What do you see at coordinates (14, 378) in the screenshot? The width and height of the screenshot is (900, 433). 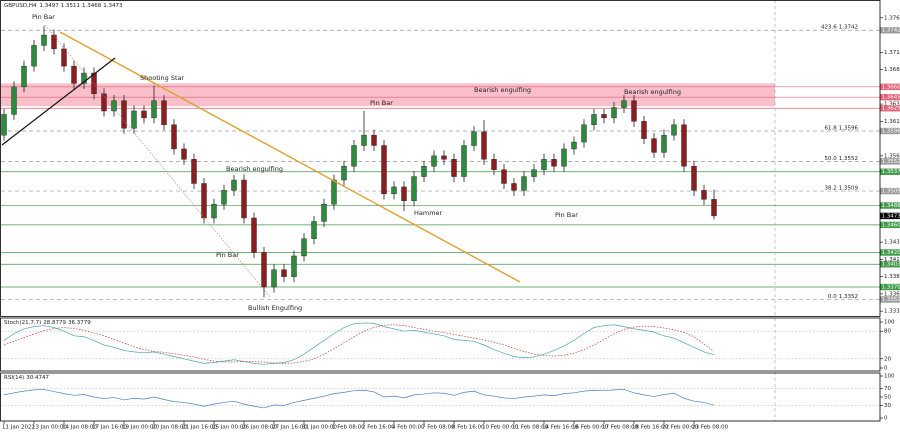 I see `rsi-title: RSI(14)` at bounding box center [14, 378].